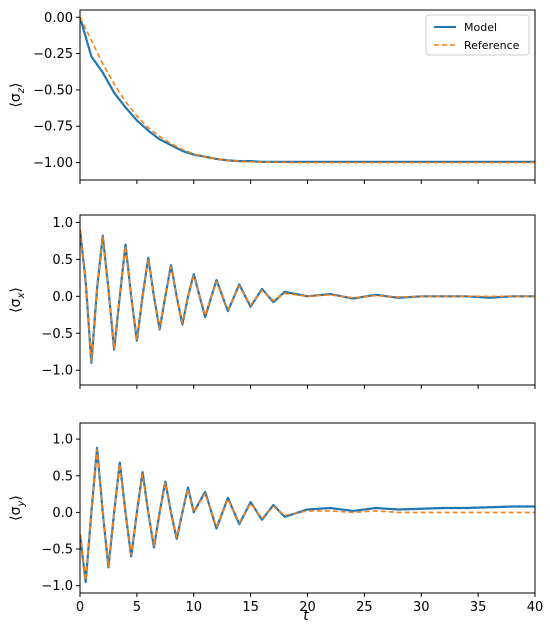 This screenshot has height=626, width=550. Describe the element at coordinates (21, 504) in the screenshot. I see `y-axis-label-sub: y` at that location.